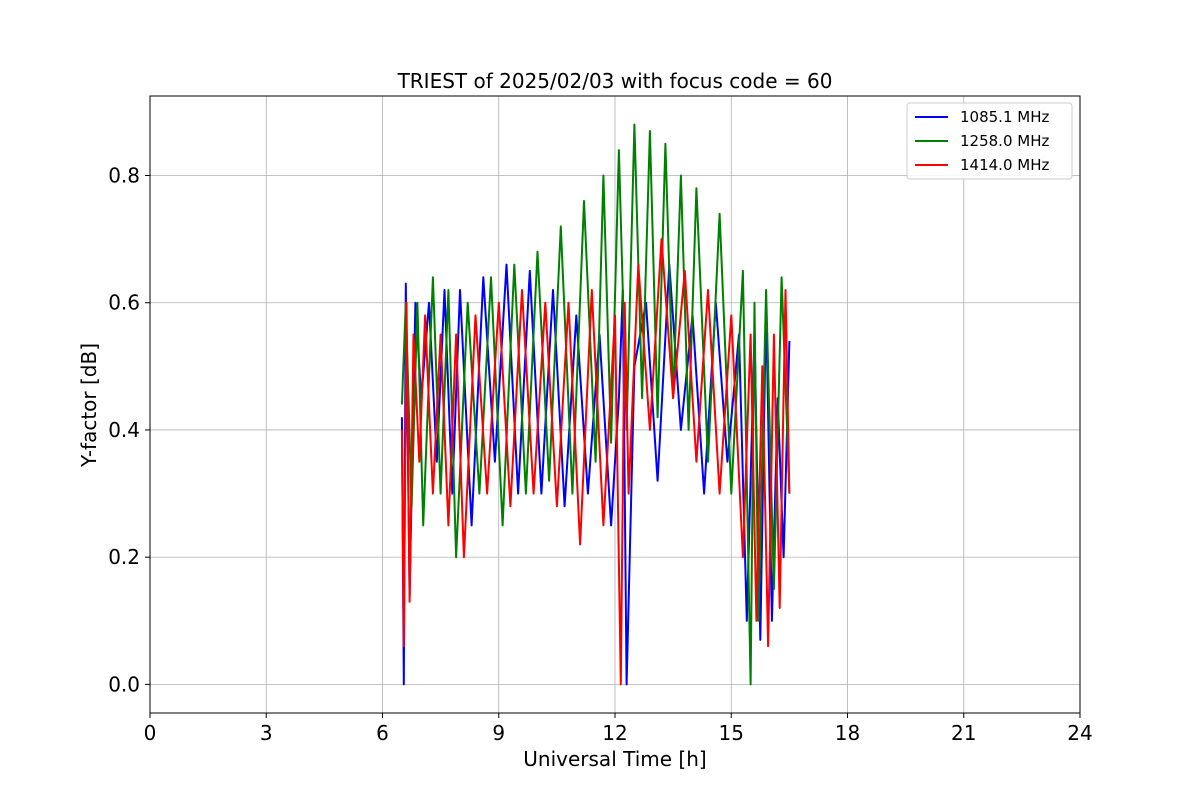 This screenshot has width=1200, height=804. Describe the element at coordinates (614, 759) in the screenshot. I see `x-axis-label: Universal Time [h]` at that location.